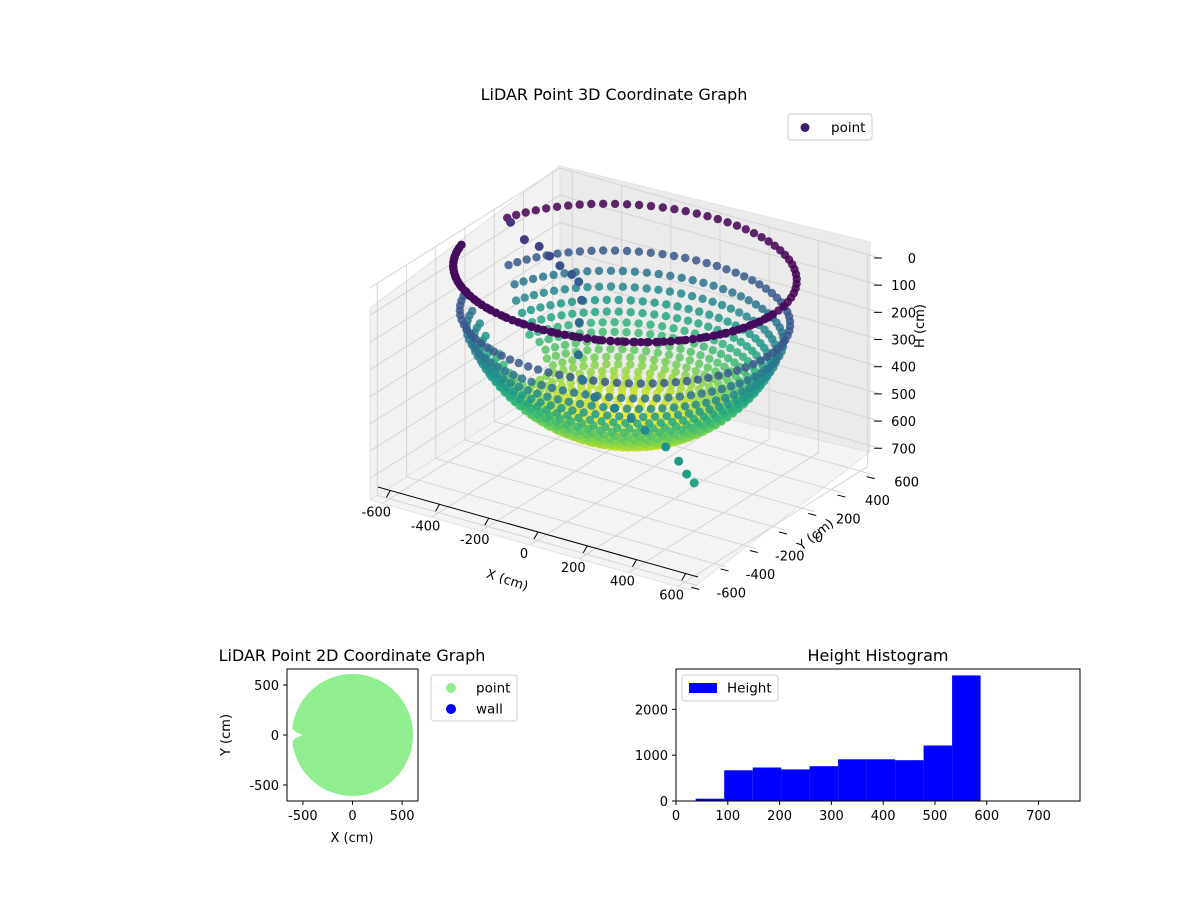 The height and width of the screenshot is (900, 1200). What do you see at coordinates (790, 556) in the screenshot?
I see `y-tick-label-3d: -200` at bounding box center [790, 556].